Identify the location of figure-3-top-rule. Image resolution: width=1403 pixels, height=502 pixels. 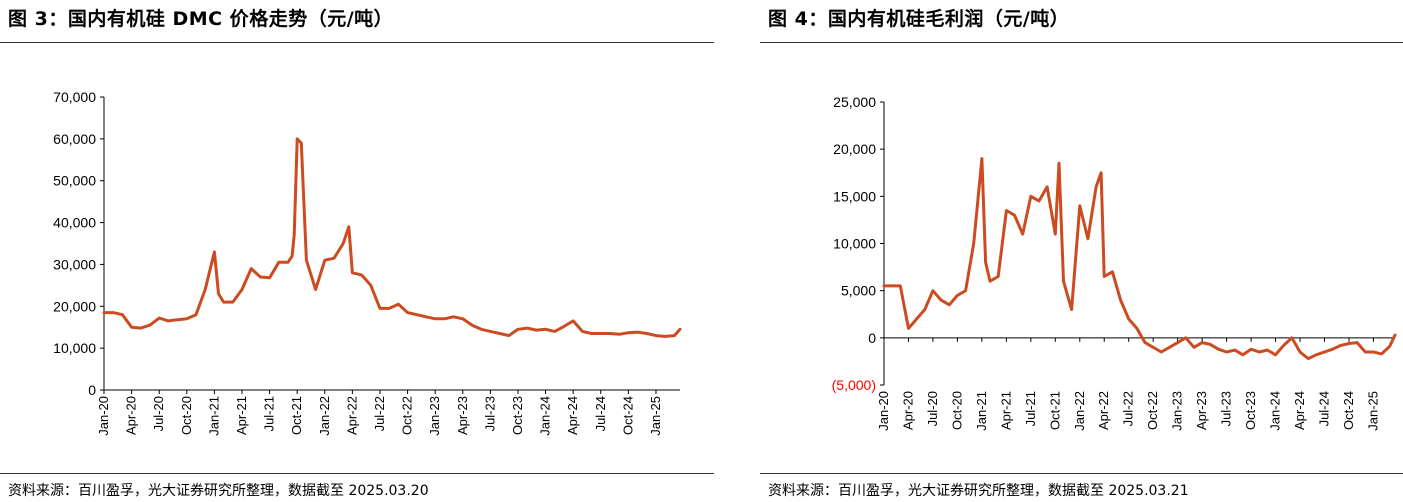
(357, 42).